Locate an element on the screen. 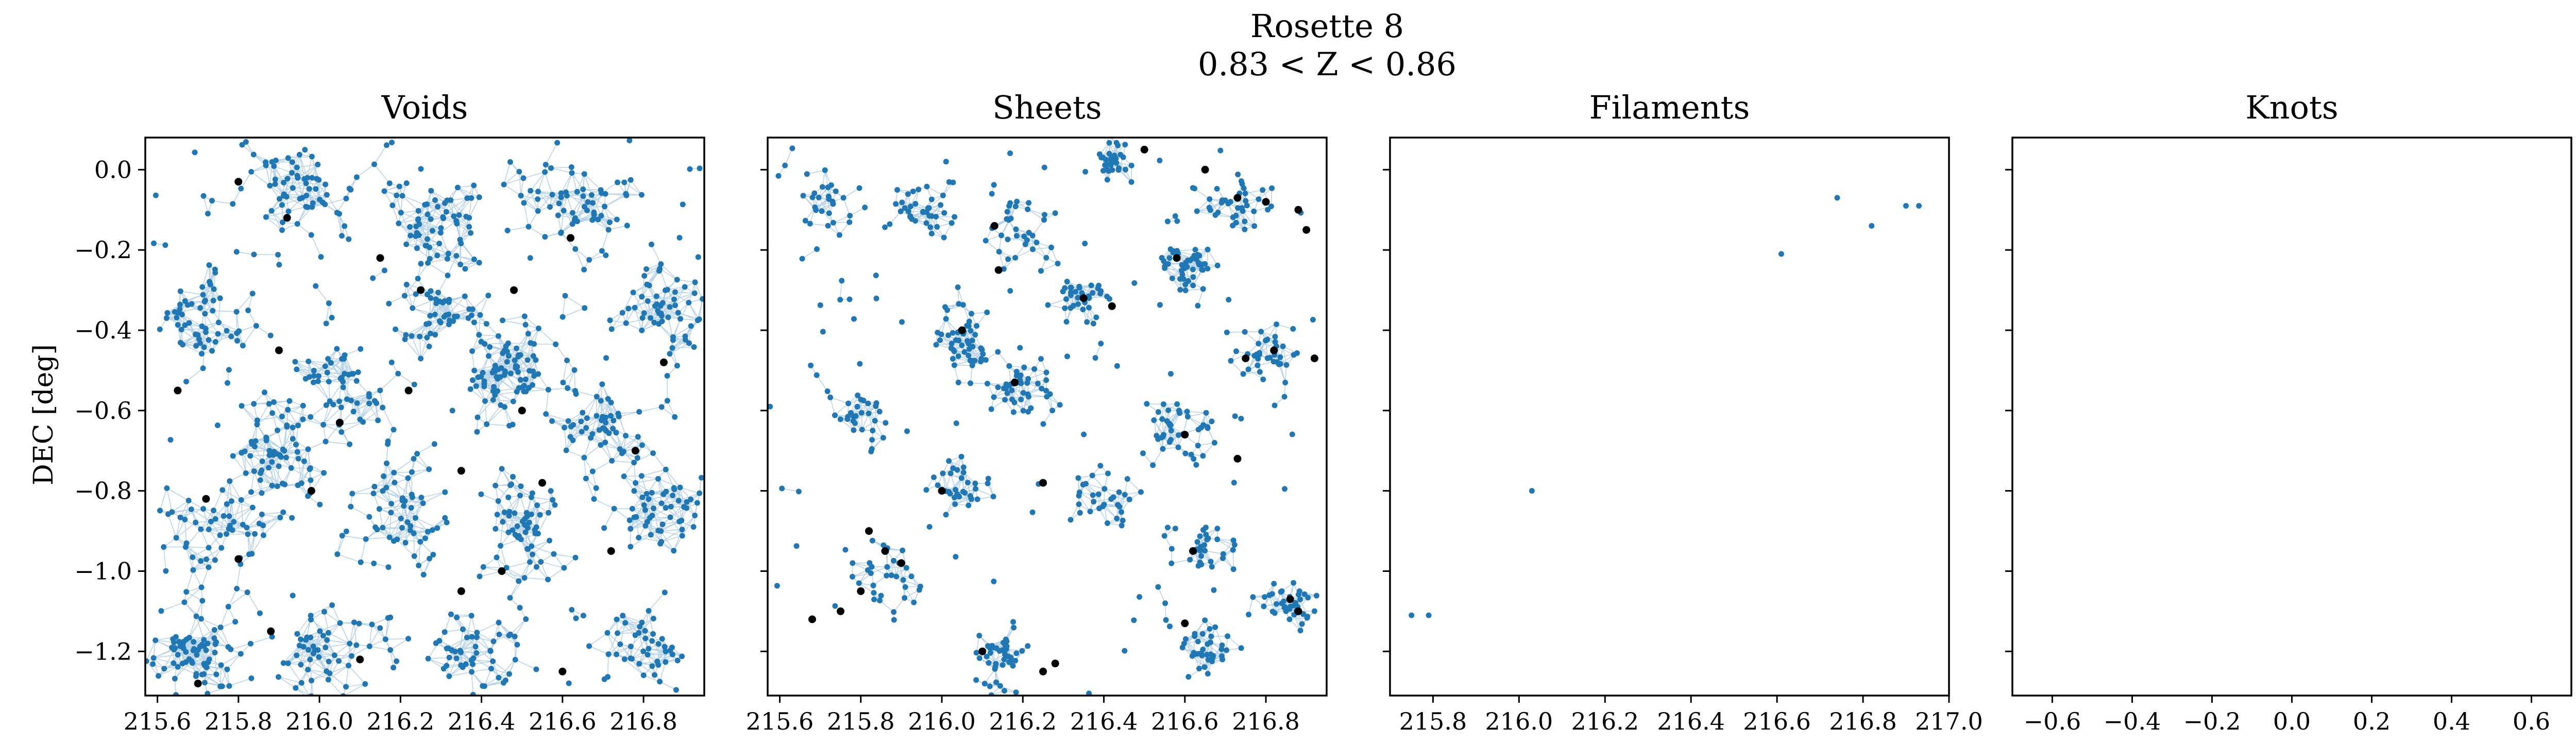 The width and height of the screenshot is (2576, 744). x-tick-label: 216.8 is located at coordinates (643, 721).